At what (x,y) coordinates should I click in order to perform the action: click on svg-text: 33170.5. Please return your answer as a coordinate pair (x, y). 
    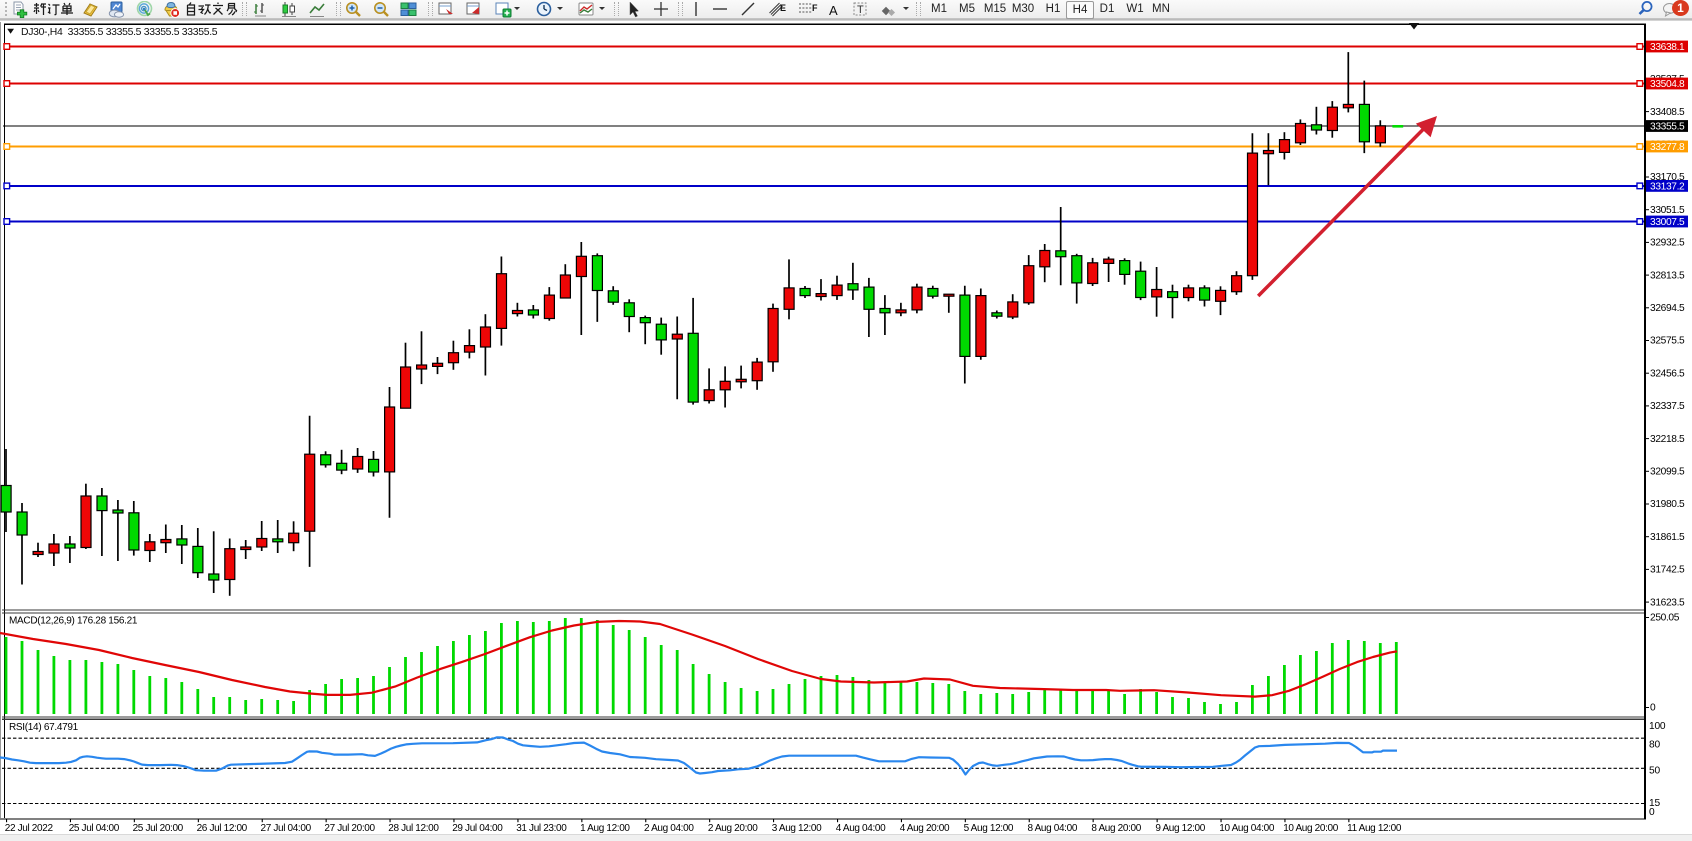
    Looking at the image, I should click on (1667, 177).